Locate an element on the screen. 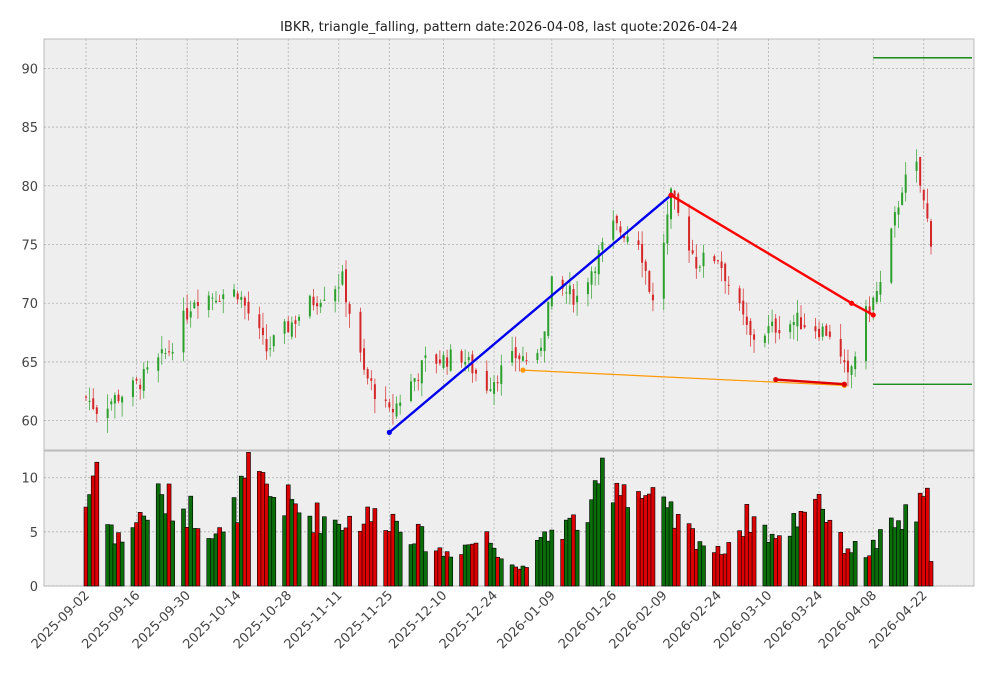 The image size is (993, 678). price-tick-label: 65 is located at coordinates (29, 363).